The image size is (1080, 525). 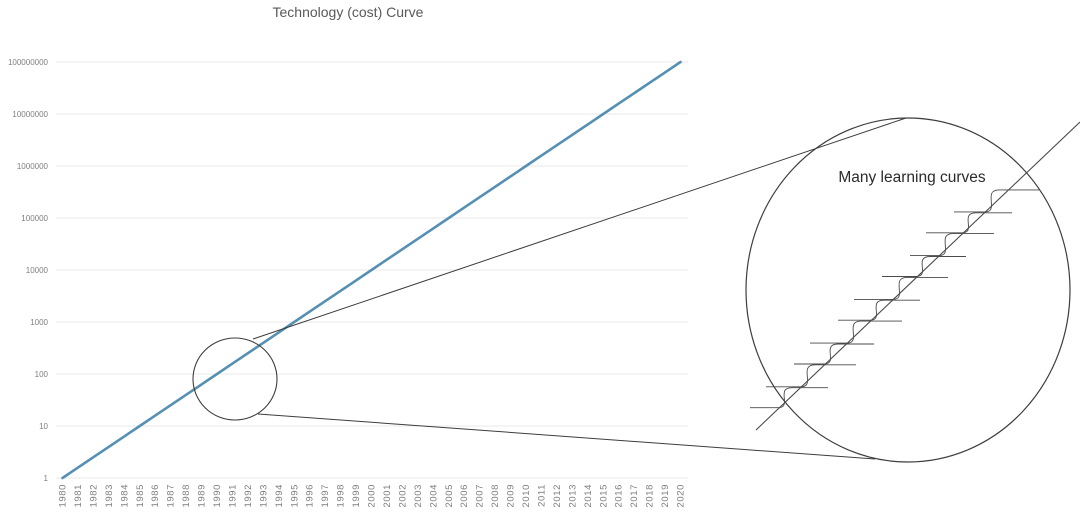 What do you see at coordinates (566, 436) in the screenshot?
I see `magnifier-connector-bottom-line` at bounding box center [566, 436].